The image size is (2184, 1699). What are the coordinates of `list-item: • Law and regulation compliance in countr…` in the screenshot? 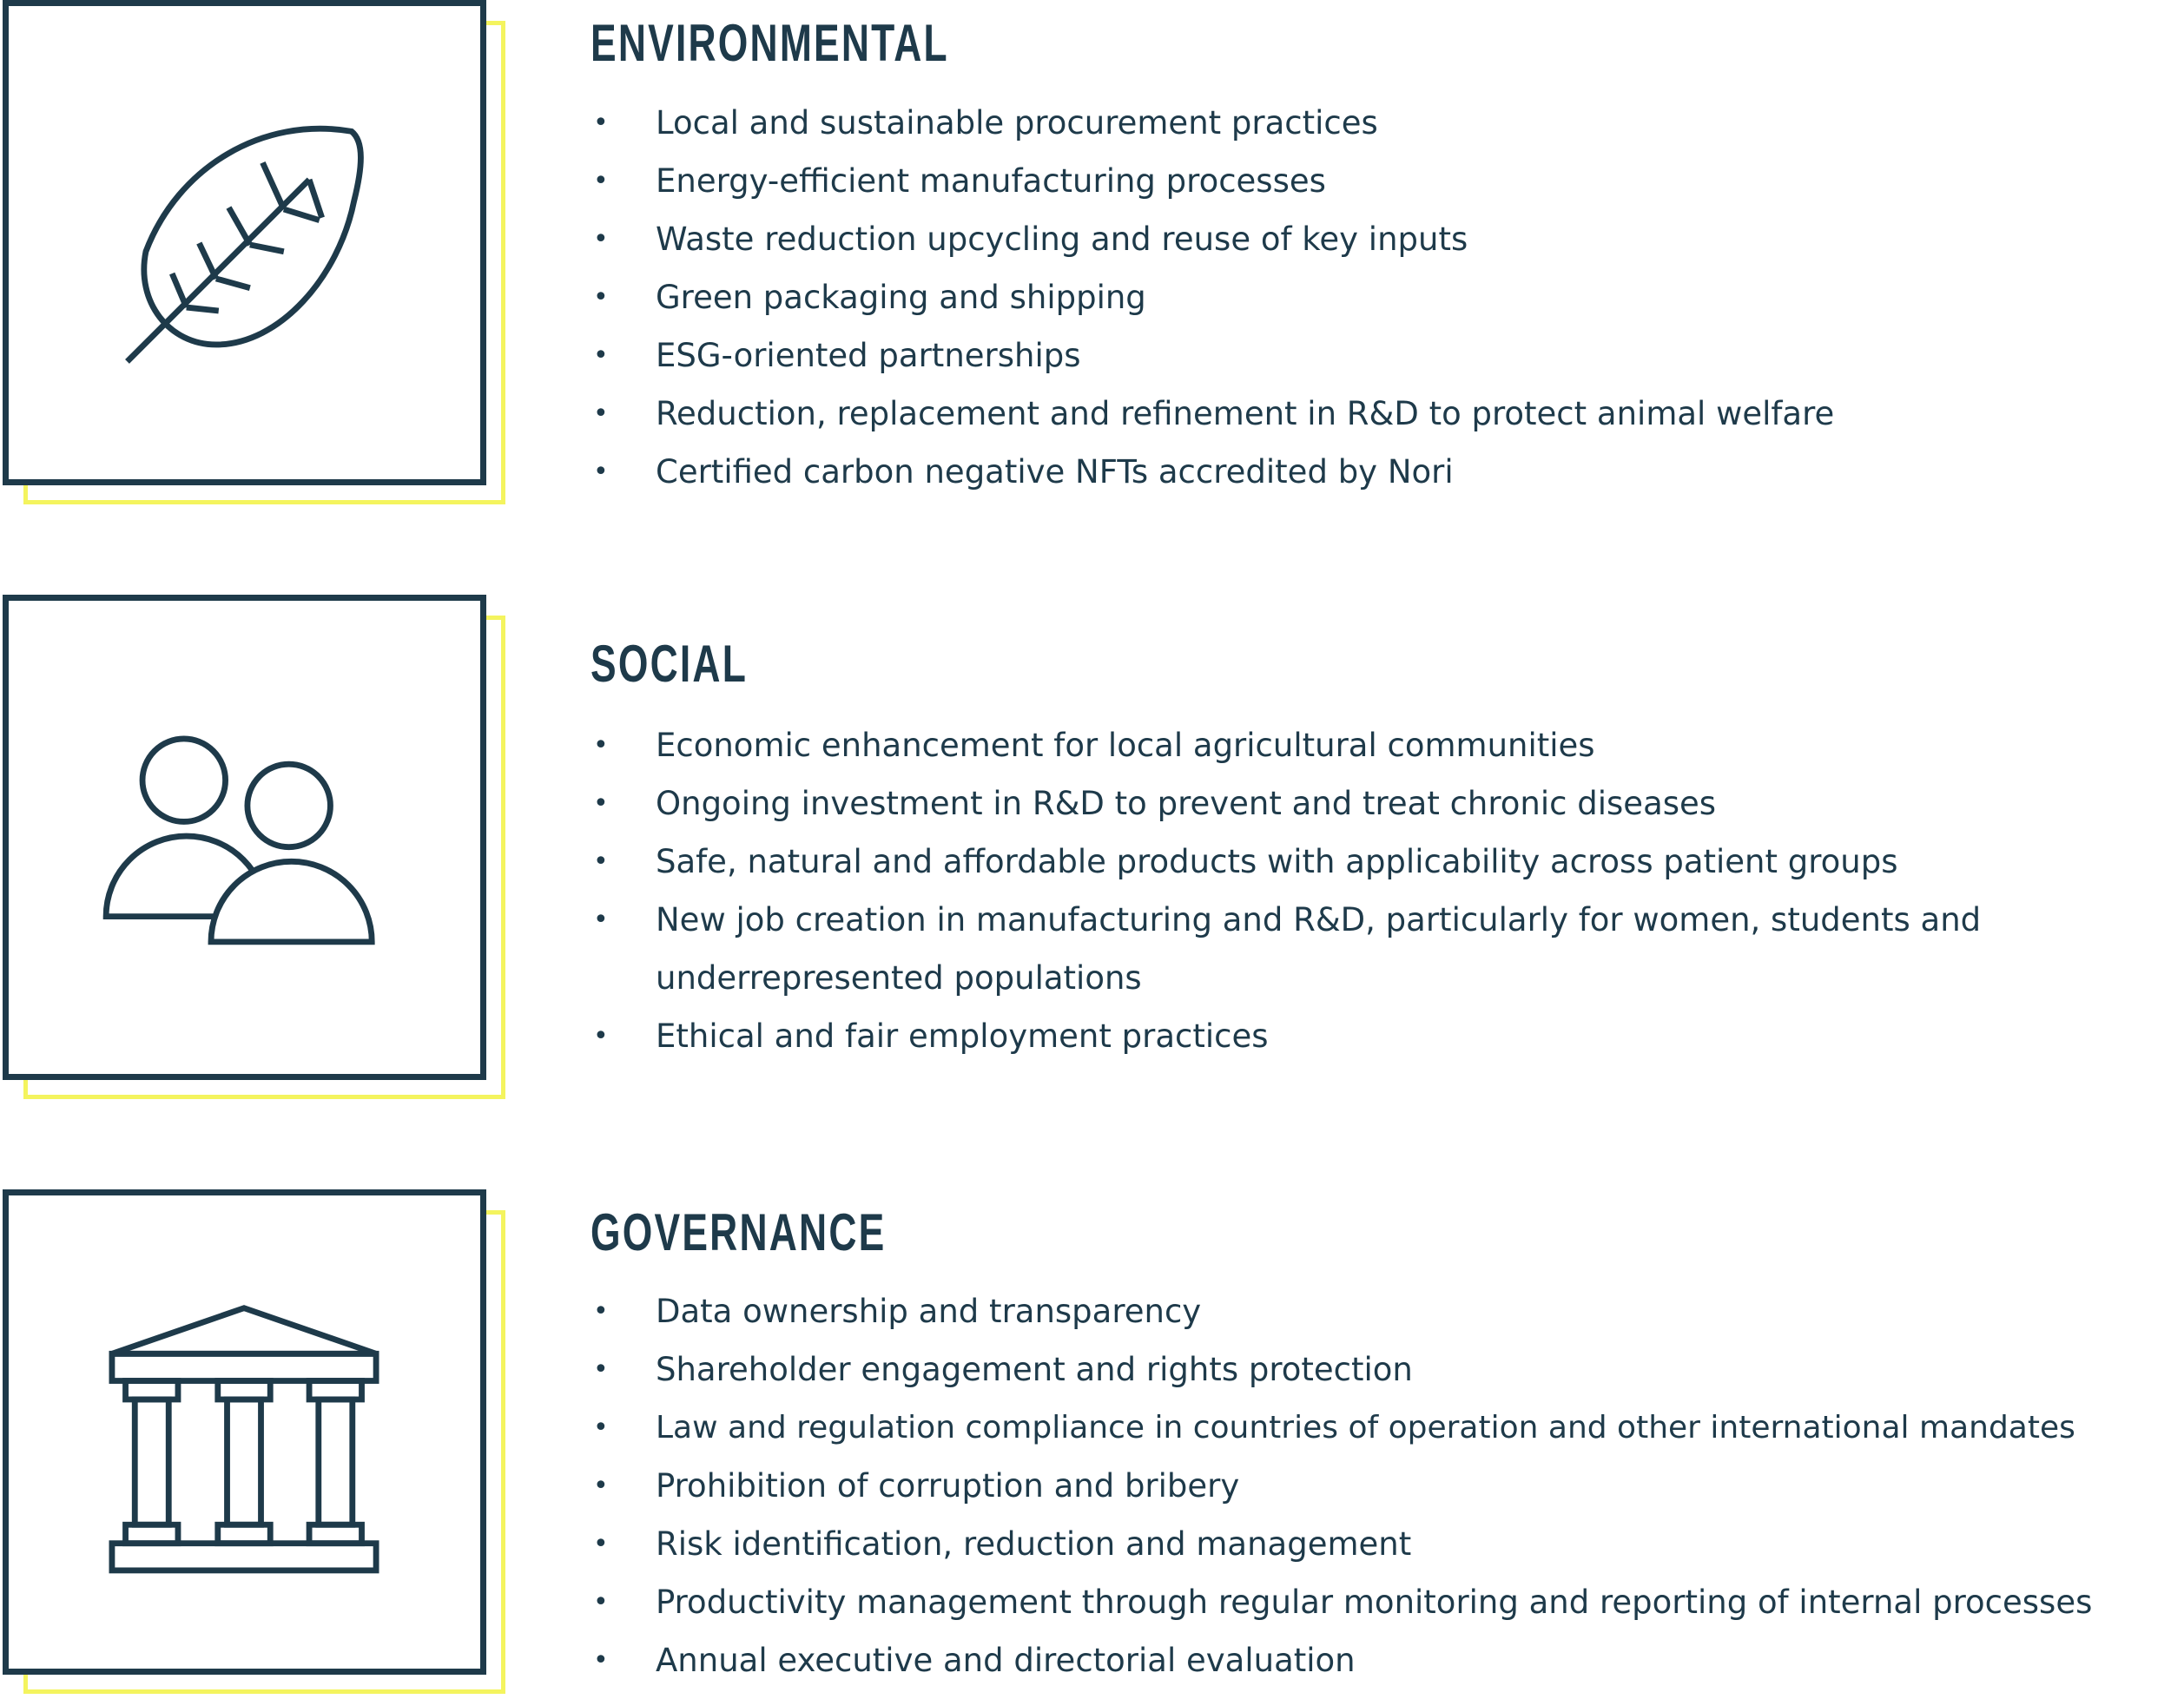 It's located at (1385, 1428).